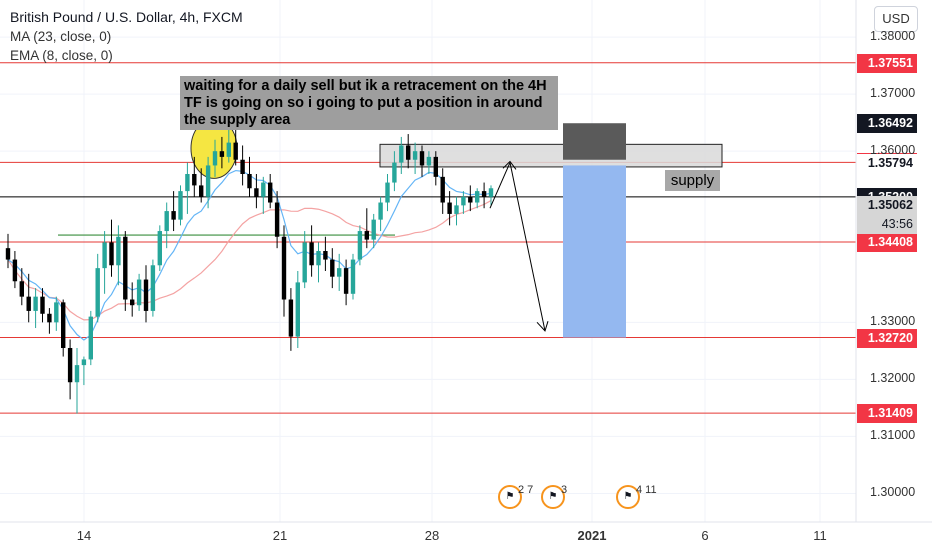  What do you see at coordinates (564, 490) in the screenshot?
I see `event-count-label: 3` at bounding box center [564, 490].